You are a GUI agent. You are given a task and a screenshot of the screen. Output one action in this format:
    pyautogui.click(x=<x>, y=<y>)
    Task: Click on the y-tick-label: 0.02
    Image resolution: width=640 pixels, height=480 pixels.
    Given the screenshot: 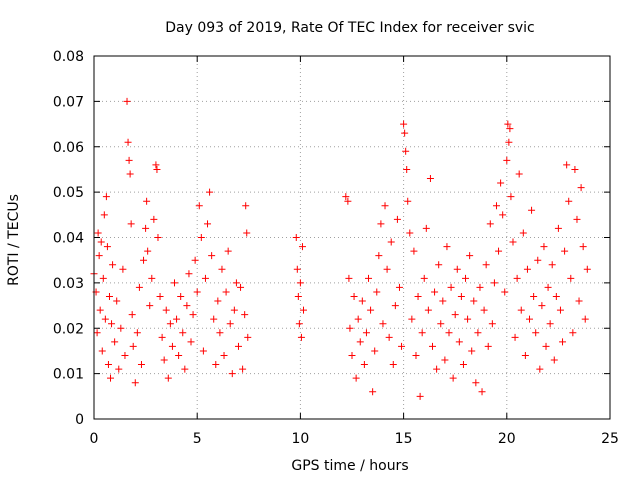 What is the action you would take?
    pyautogui.click(x=68, y=329)
    